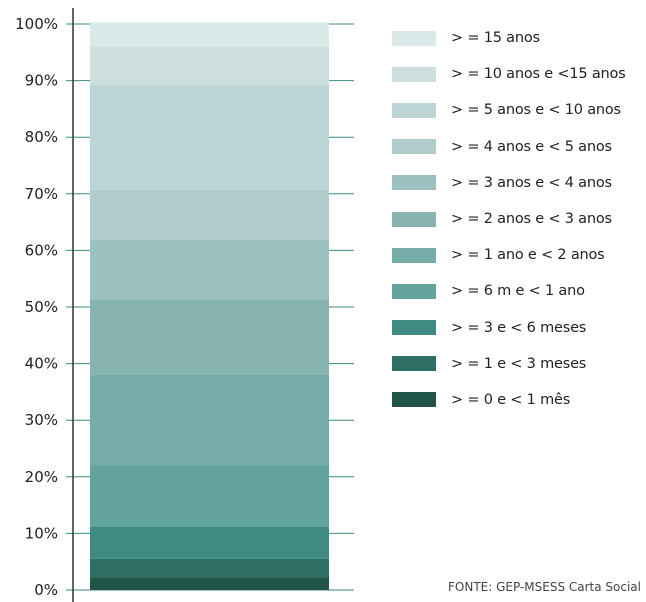 Image resolution: width=646 pixels, height=602 pixels. What do you see at coordinates (41, 250) in the screenshot?
I see `y-tick-label: 60%` at bounding box center [41, 250].